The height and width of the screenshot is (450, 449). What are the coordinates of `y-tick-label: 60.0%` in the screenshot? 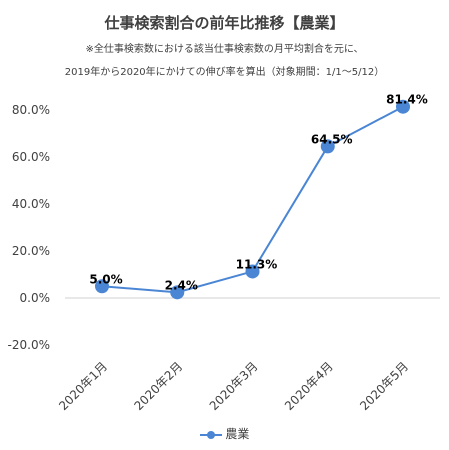 It's located at (31, 157).